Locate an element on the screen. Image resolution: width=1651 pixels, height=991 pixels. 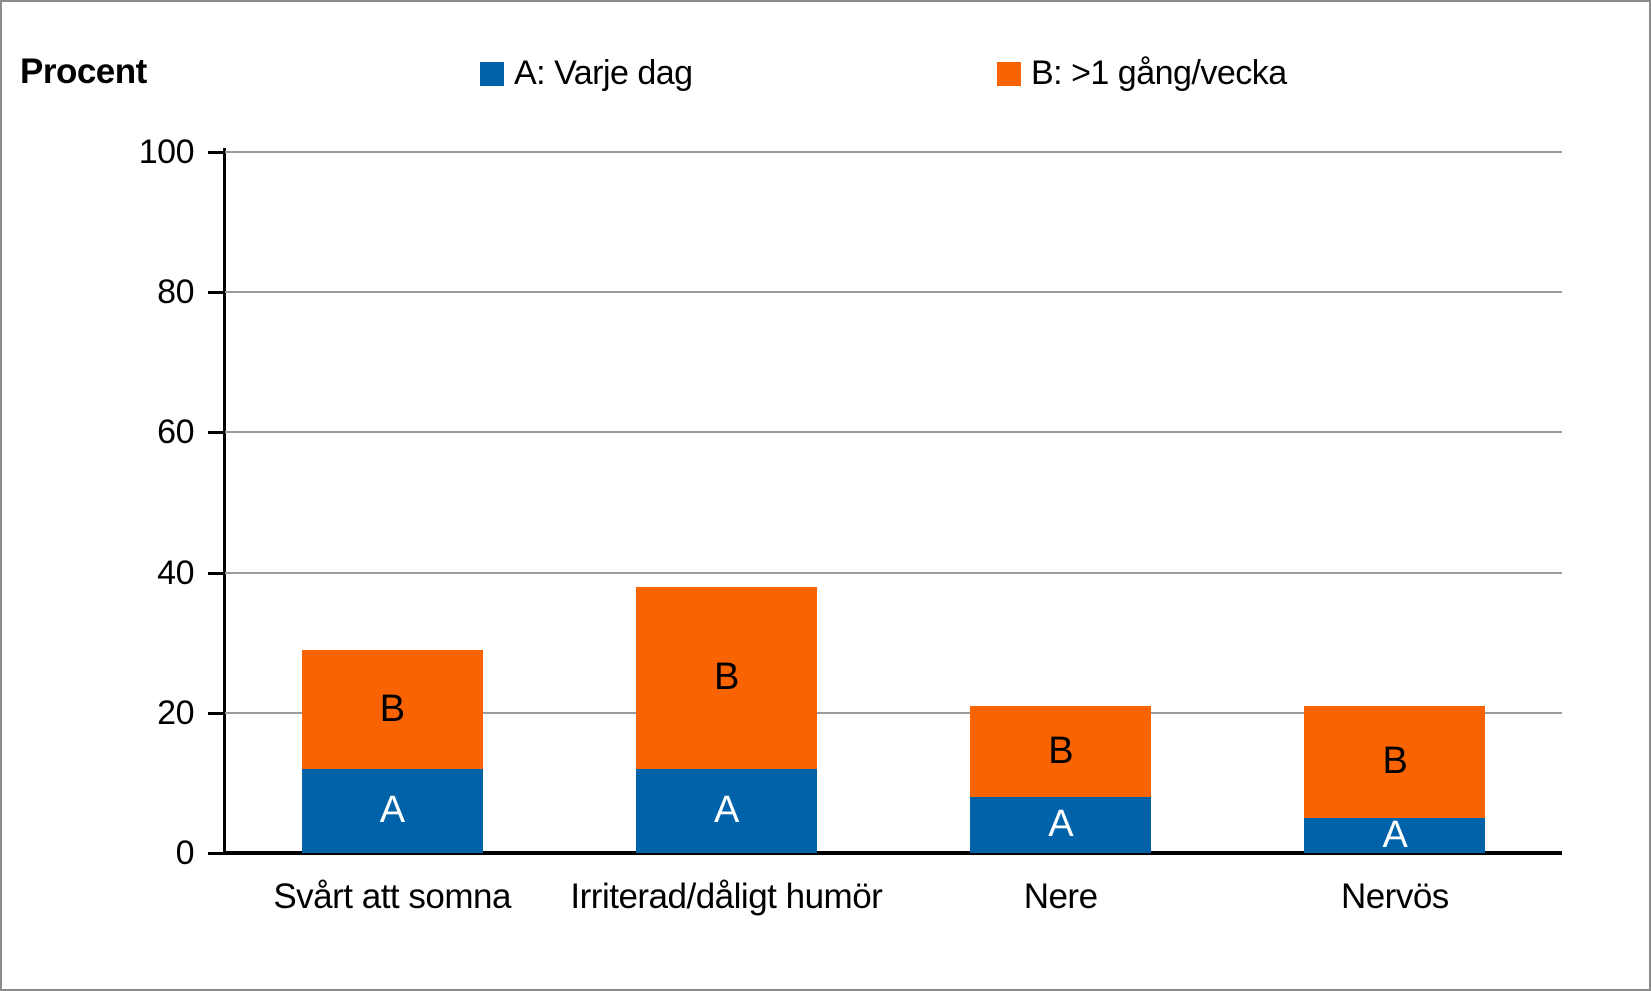
y-tick-label-0: 0 is located at coordinates (185, 853).